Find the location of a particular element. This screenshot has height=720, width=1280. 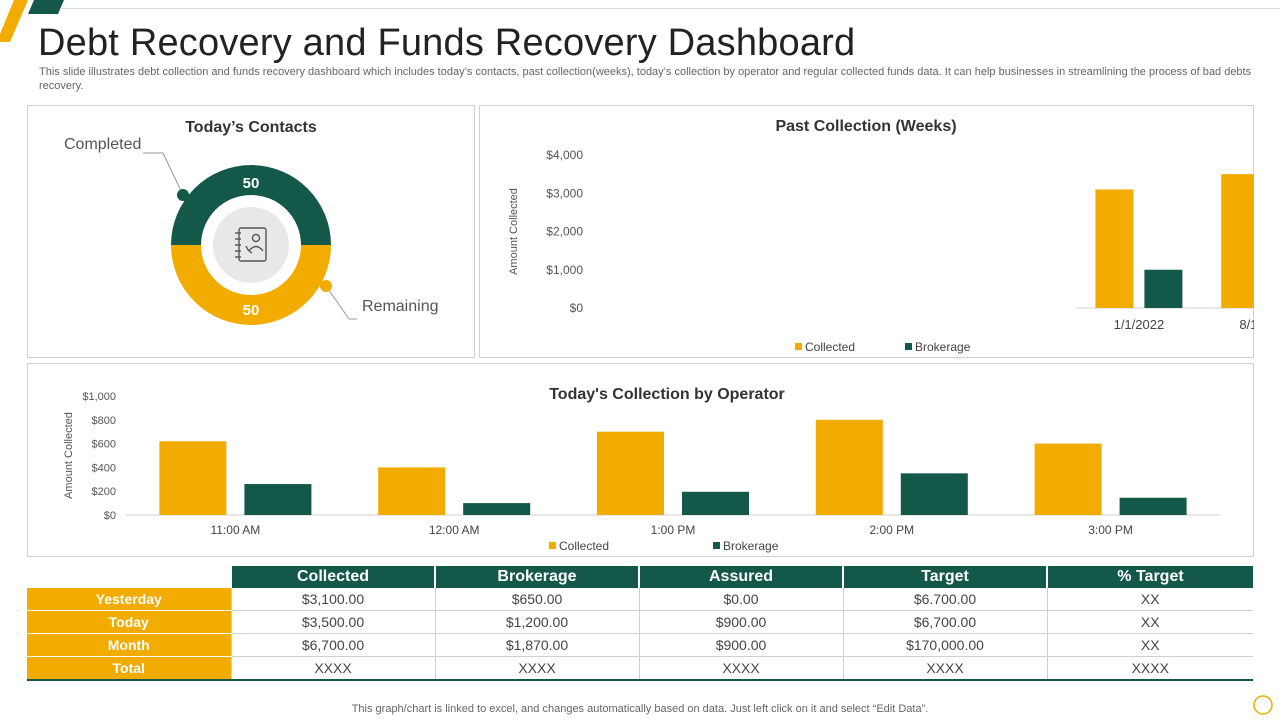

x-tick-label: 1:00 PM is located at coordinates (673, 530).